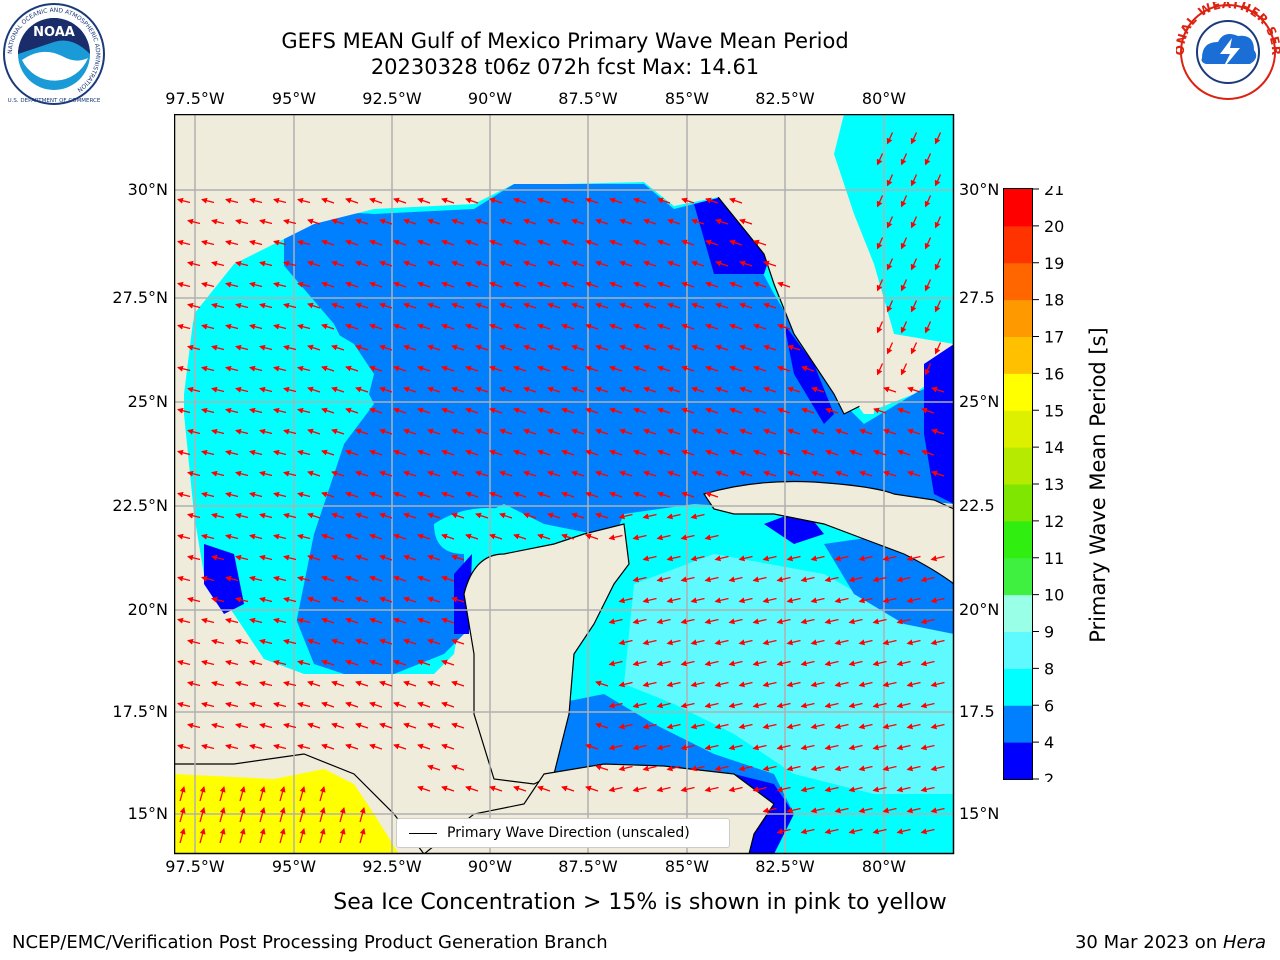 The width and height of the screenshot is (1280, 960). What do you see at coordinates (294, 98) in the screenshot?
I see `lon-tick-label-top: 95°W` at bounding box center [294, 98].